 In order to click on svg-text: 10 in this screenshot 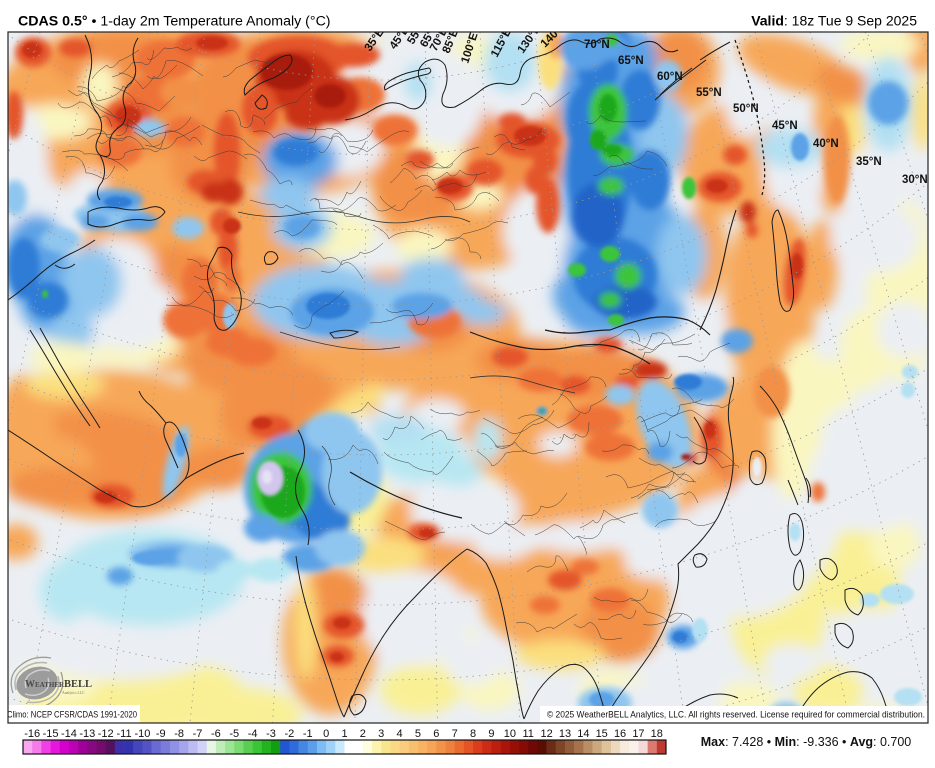, I will do `click(510, 734)`.